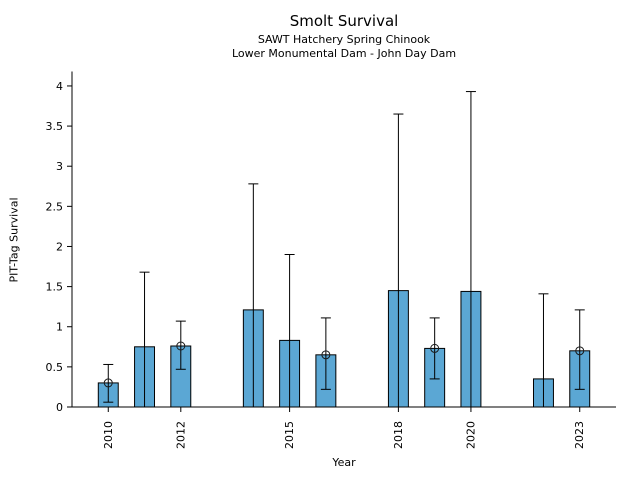 This screenshot has width=640, height=480. I want to click on x-tick-label: 2010, so click(108, 435).